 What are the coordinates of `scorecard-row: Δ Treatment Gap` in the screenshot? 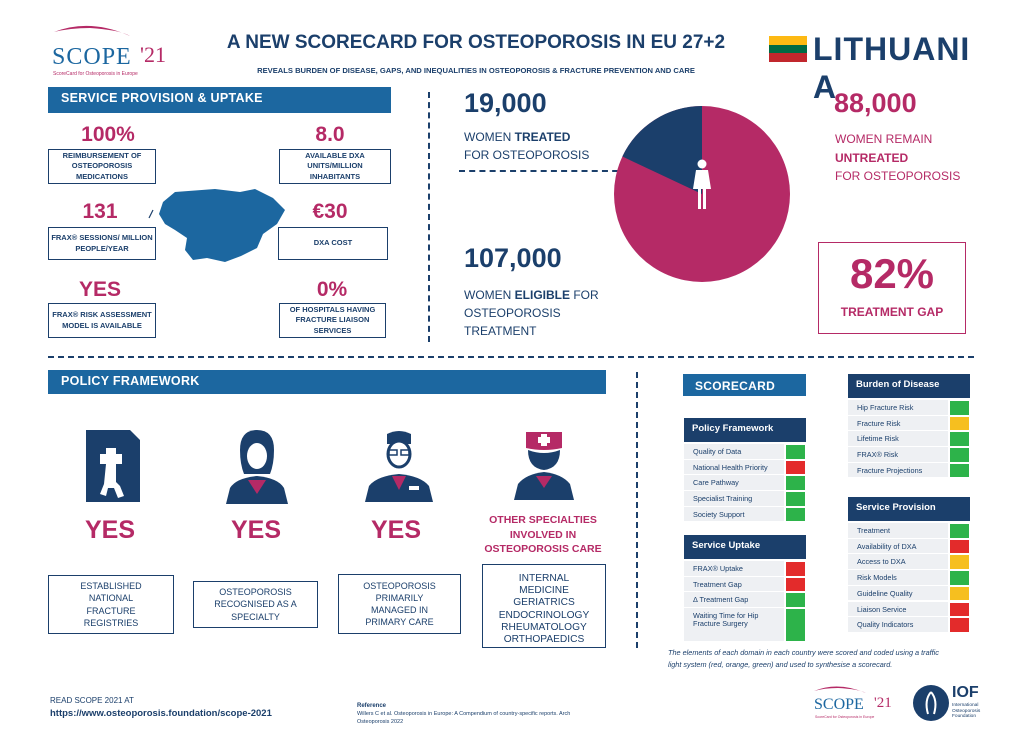 It's located at (734, 600).